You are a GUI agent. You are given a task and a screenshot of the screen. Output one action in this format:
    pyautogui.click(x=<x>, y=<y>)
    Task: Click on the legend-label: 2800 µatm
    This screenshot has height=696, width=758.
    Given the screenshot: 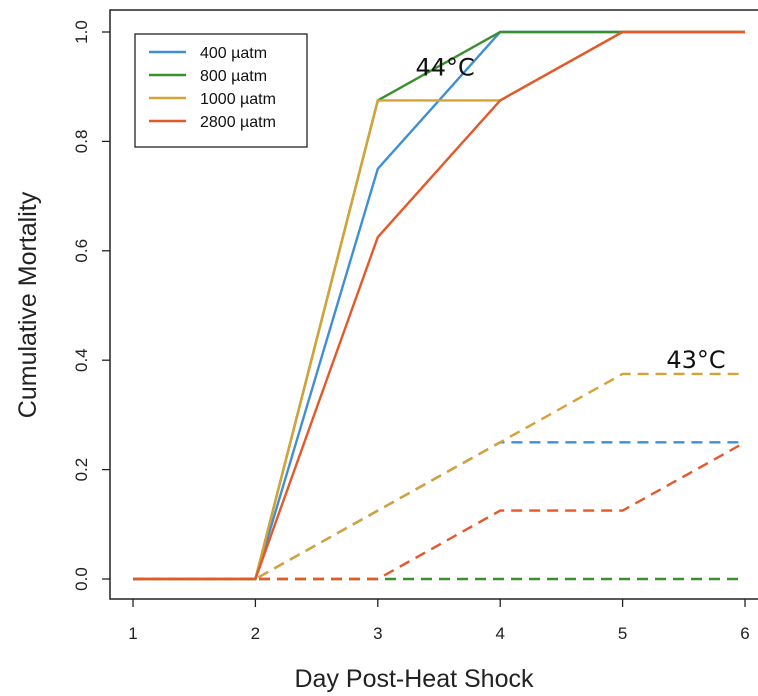 What is the action you would take?
    pyautogui.click(x=238, y=122)
    